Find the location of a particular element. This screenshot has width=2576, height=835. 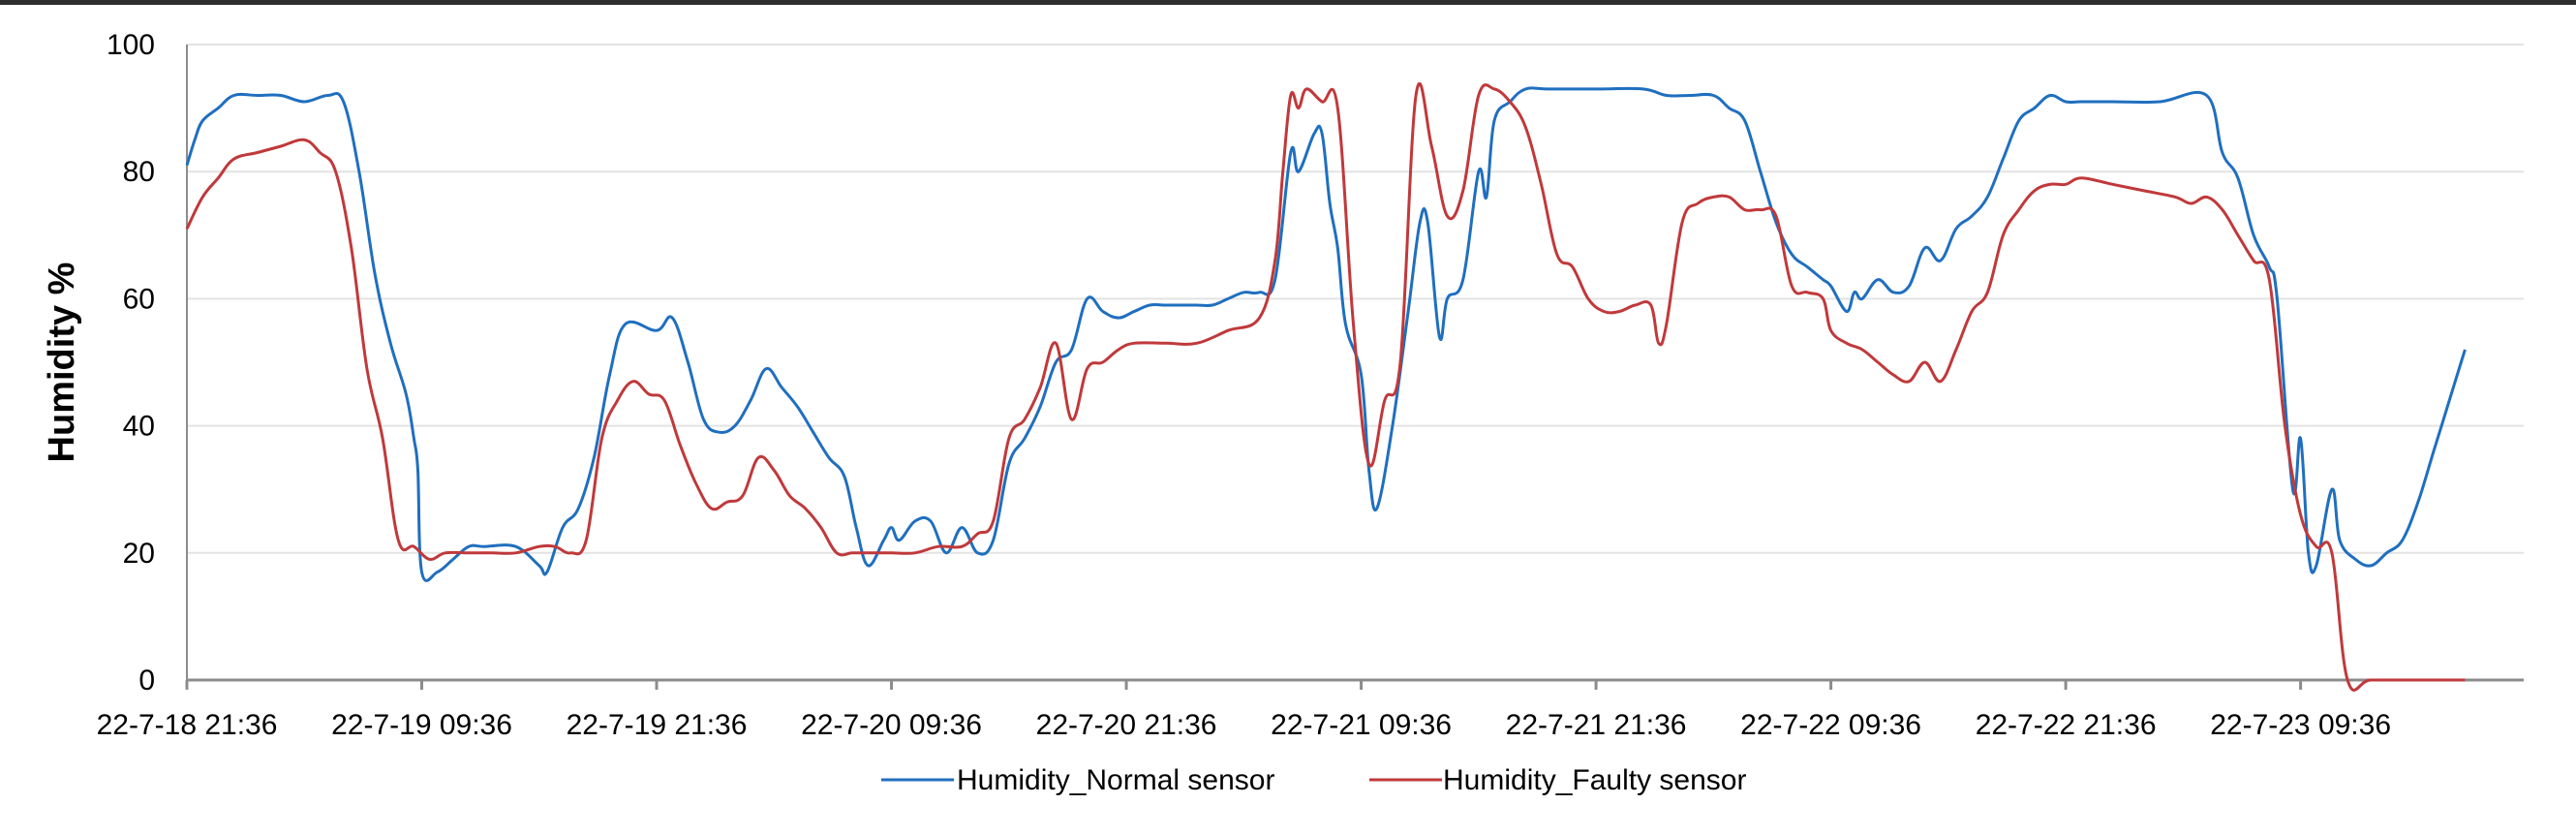

x-tick-9: 22-7-23 09:36 is located at coordinates (2300, 725).